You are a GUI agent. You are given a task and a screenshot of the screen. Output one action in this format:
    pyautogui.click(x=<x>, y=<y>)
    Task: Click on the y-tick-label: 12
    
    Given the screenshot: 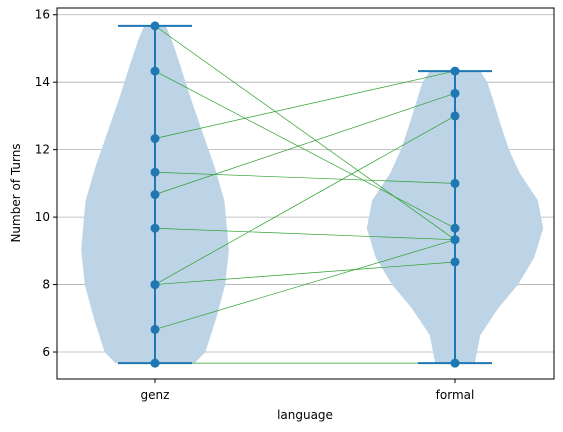 What is the action you would take?
    pyautogui.click(x=42, y=150)
    